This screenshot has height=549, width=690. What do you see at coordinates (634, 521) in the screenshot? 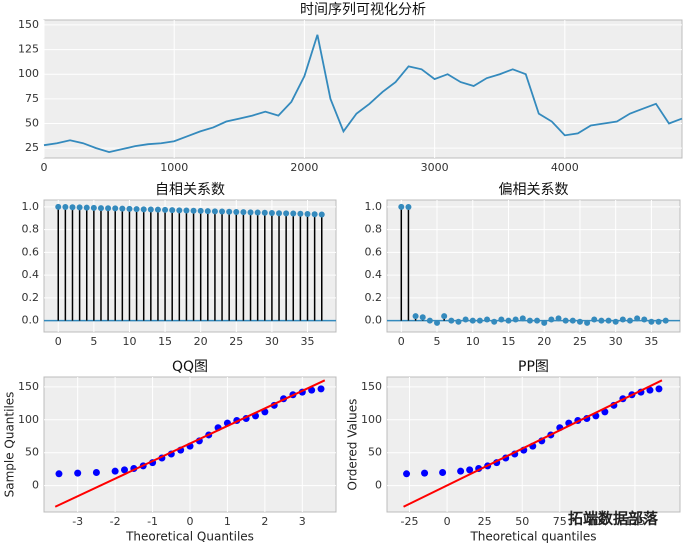
I see `x-tick-label: 125` at bounding box center [634, 521].